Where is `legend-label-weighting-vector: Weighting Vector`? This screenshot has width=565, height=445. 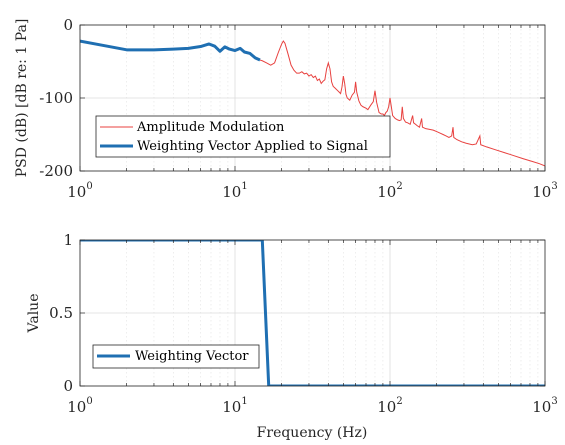
legend-label-weighting-vector: Weighting Vector is located at coordinates (192, 356).